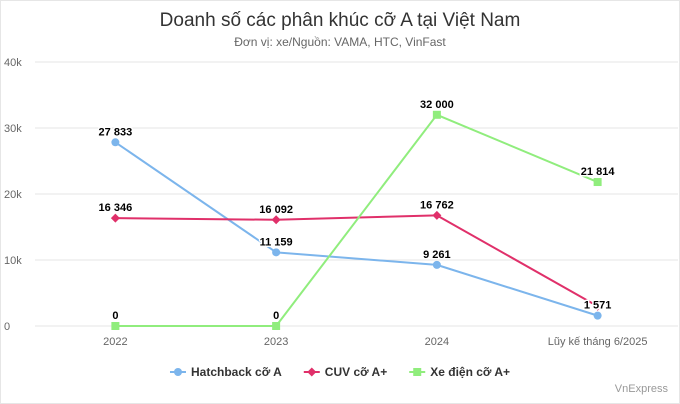 This screenshot has width=680, height=404. Describe the element at coordinates (116, 208) in the screenshot. I see `data-label: 16 346` at that location.